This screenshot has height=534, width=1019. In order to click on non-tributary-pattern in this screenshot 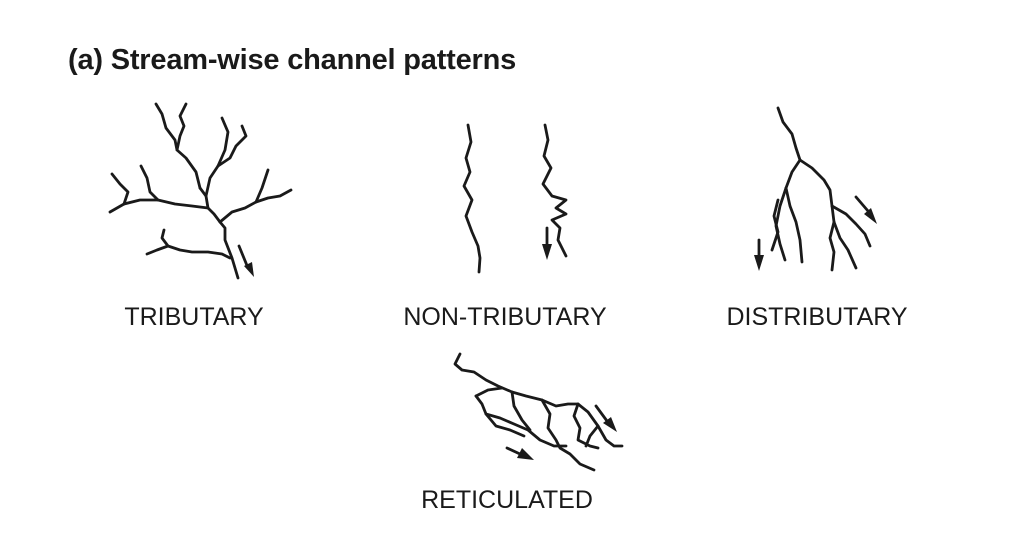, I will do `click(515, 198)`.